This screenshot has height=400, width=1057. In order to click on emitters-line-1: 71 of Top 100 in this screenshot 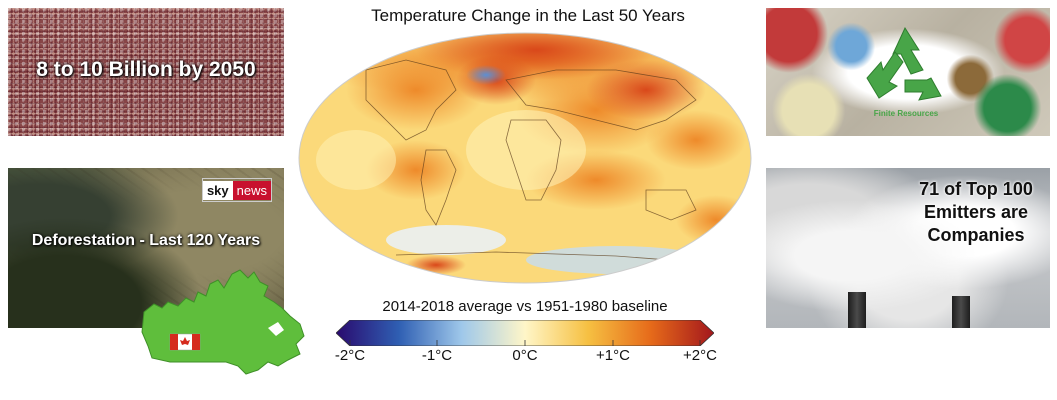, I will do `click(976, 189)`.